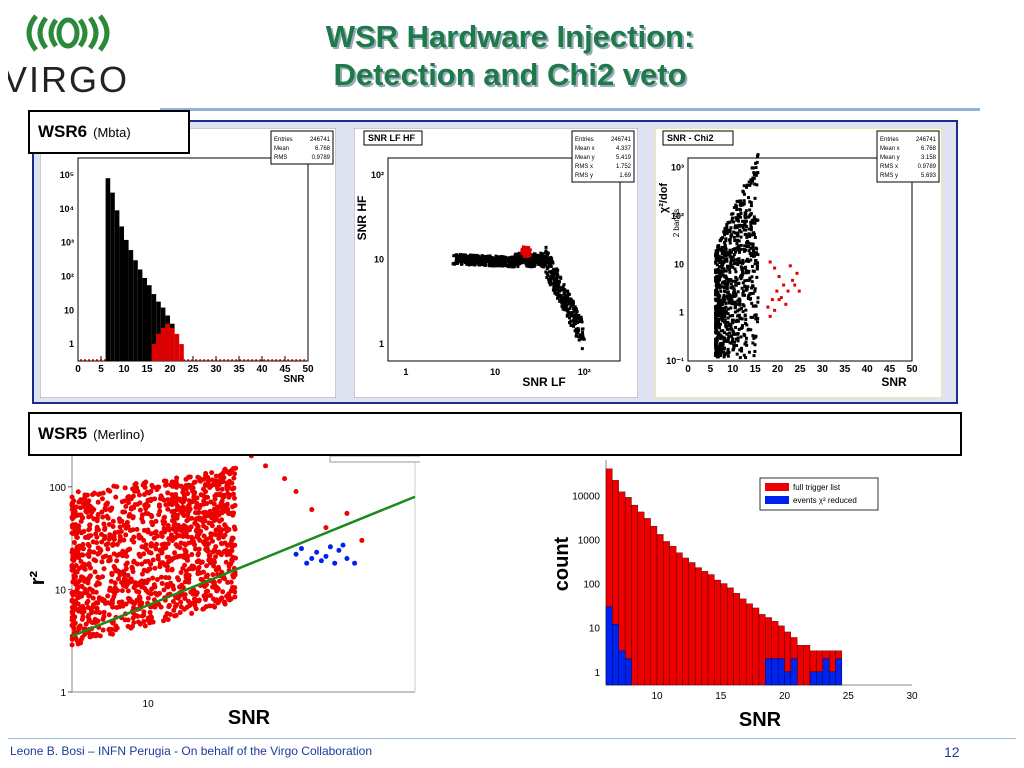  What do you see at coordinates (624, 167) in the screenshot?
I see `stats-value: 1.752` at bounding box center [624, 167].